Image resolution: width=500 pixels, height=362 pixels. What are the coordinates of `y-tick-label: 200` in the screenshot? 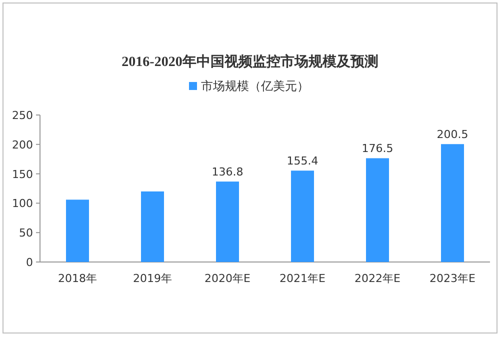 It's located at (22, 145).